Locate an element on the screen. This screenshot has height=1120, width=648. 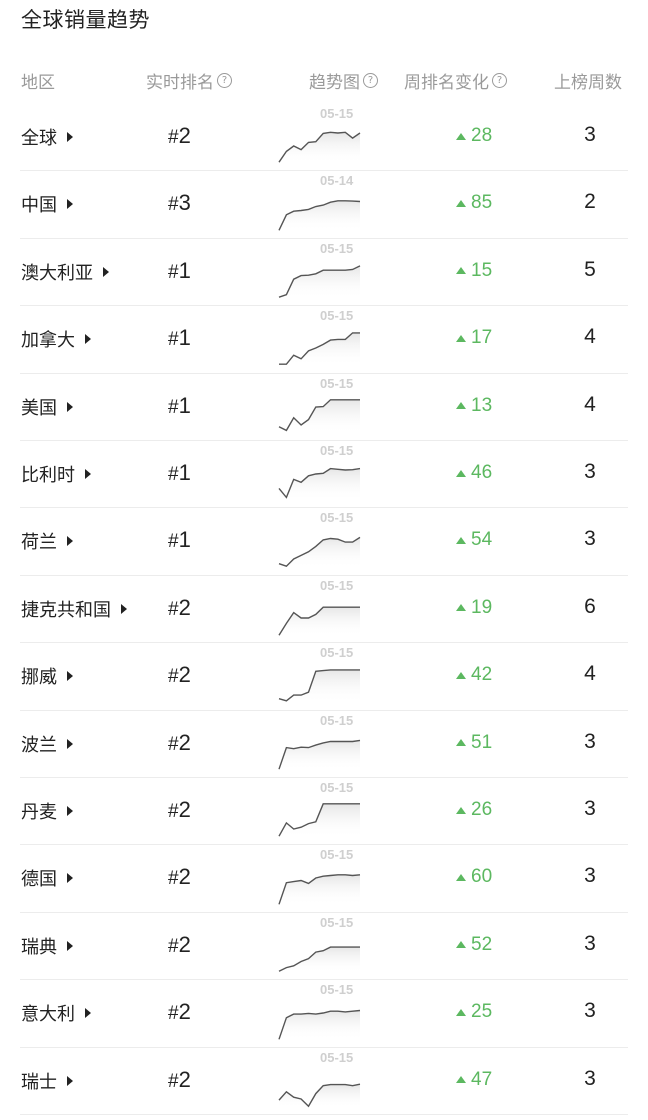
region-link: 捷克共和国 is located at coordinates (74, 609).